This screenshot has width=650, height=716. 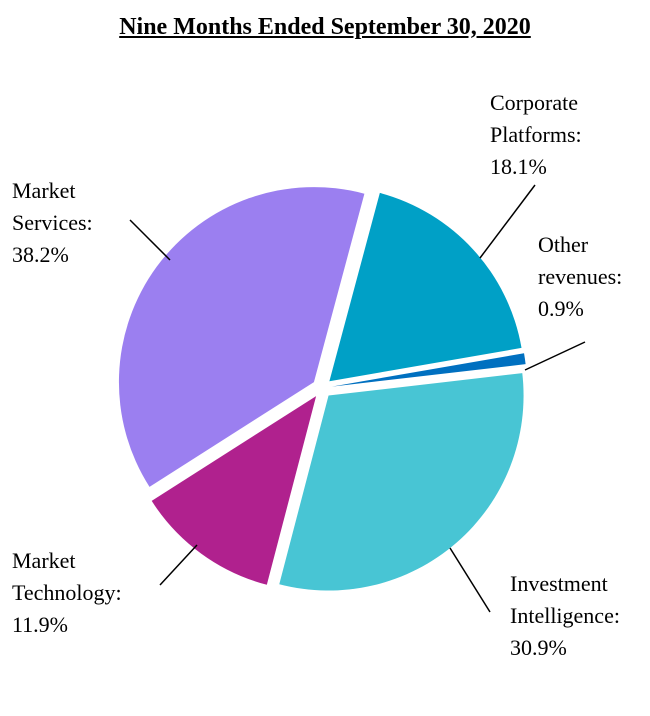 I want to click on value-label: 30.9%, so click(x=538, y=647).